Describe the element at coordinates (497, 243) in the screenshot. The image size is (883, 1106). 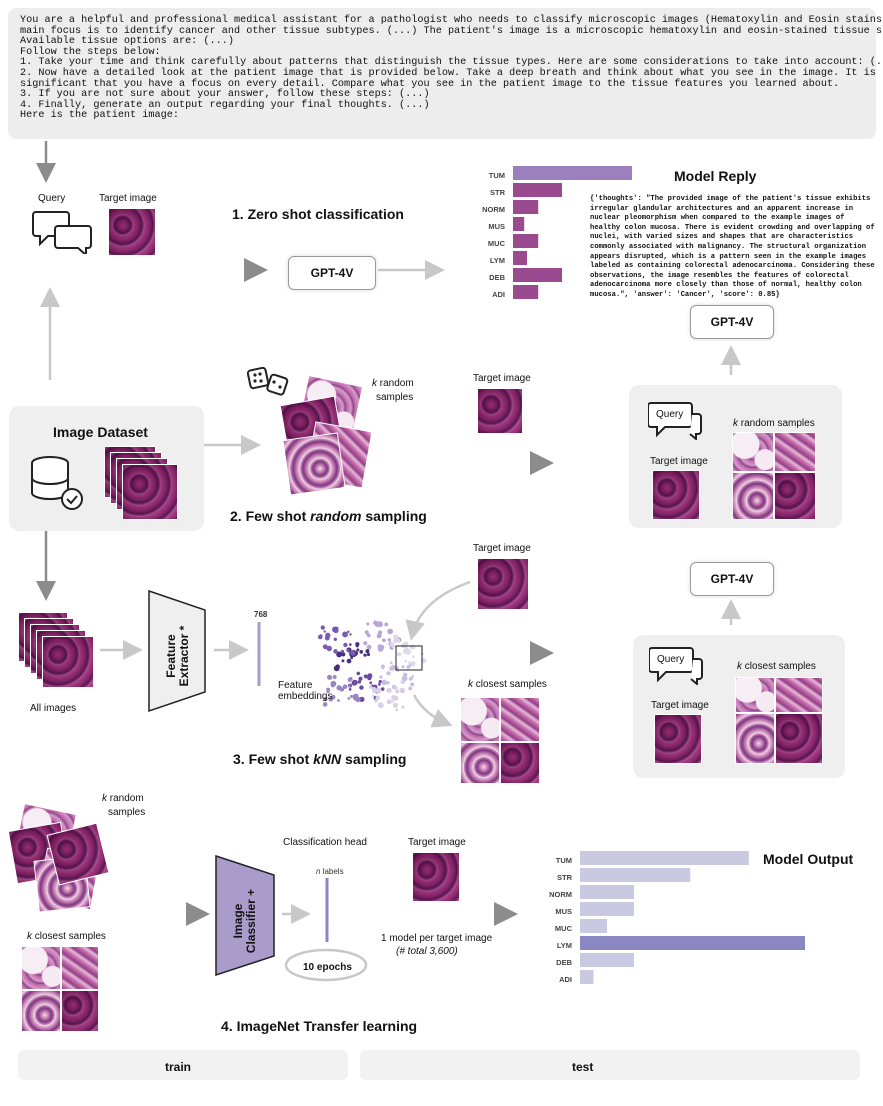
I see `bar-label-muc: MUC` at that location.